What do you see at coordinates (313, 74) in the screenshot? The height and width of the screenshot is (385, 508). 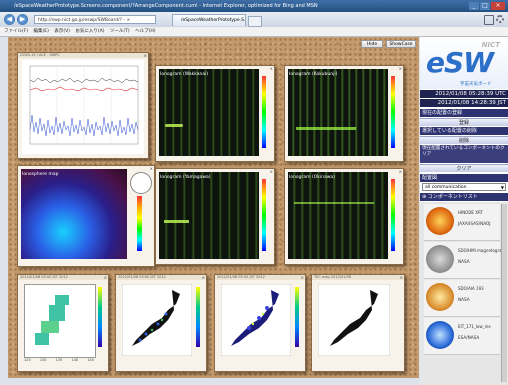 I see `panel-title: Ionogram (Kokubunji)` at bounding box center [313, 74].